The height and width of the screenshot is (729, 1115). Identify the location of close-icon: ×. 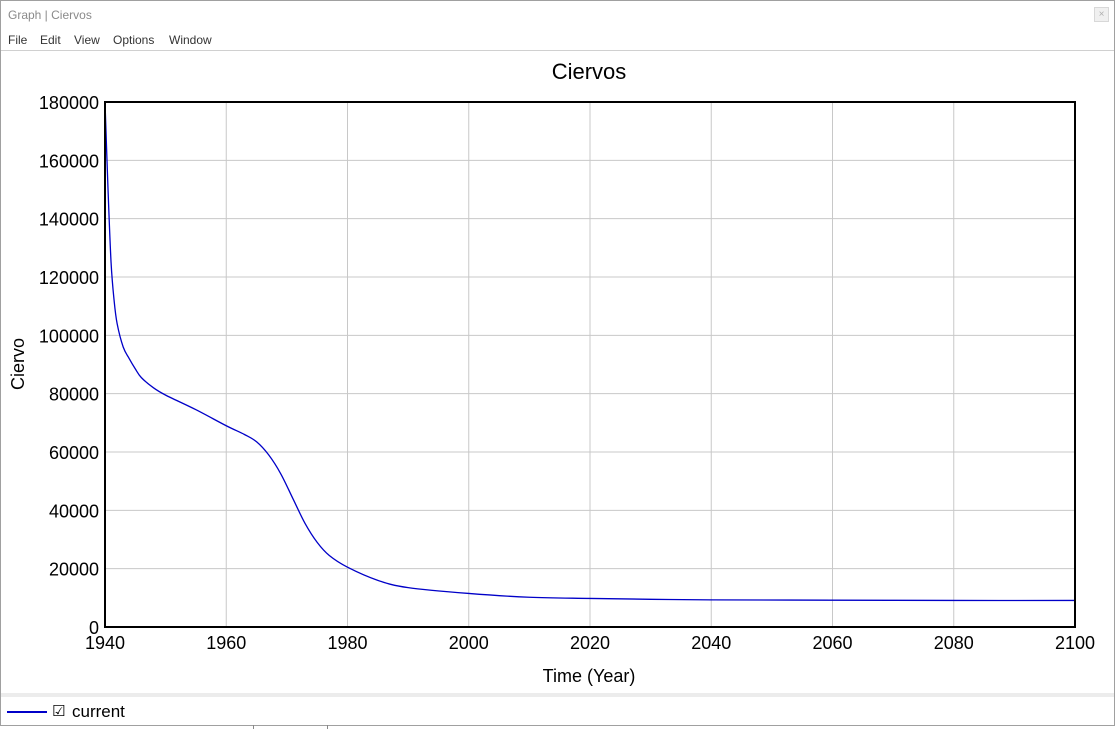
(1101, 14).